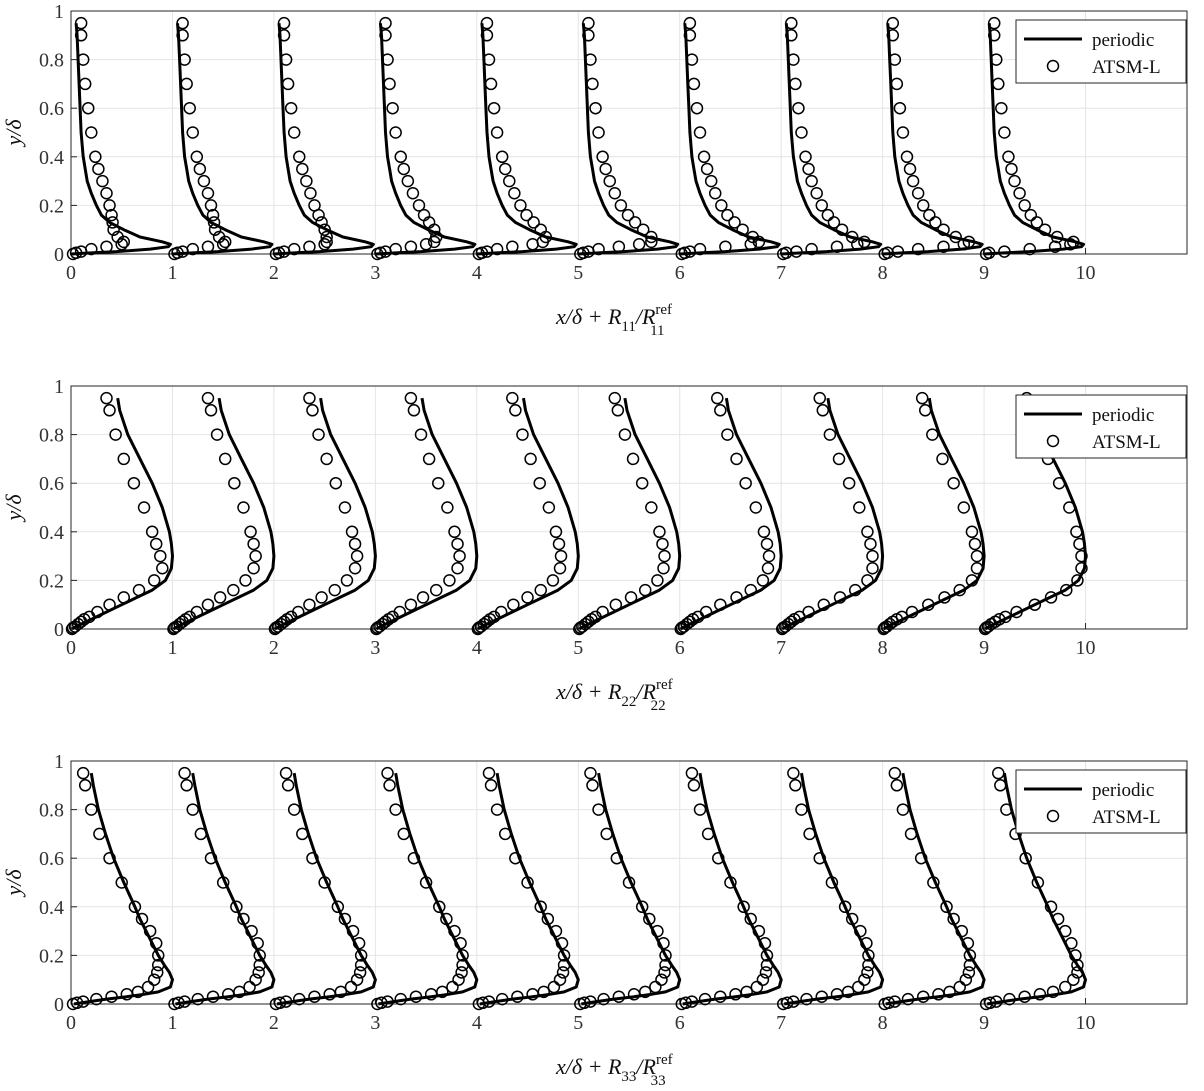 The width and height of the screenshot is (1204, 1091). What do you see at coordinates (680, 648) in the screenshot?
I see `x-tick-label: 6` at bounding box center [680, 648].